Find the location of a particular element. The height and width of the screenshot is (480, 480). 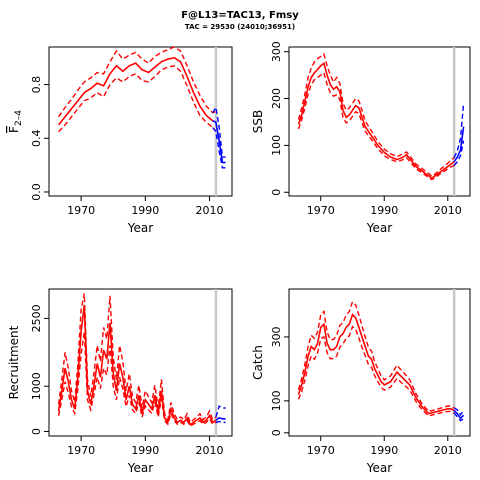

figure-title: F@L13=TAC13, Fmsy is located at coordinates (240, 15).